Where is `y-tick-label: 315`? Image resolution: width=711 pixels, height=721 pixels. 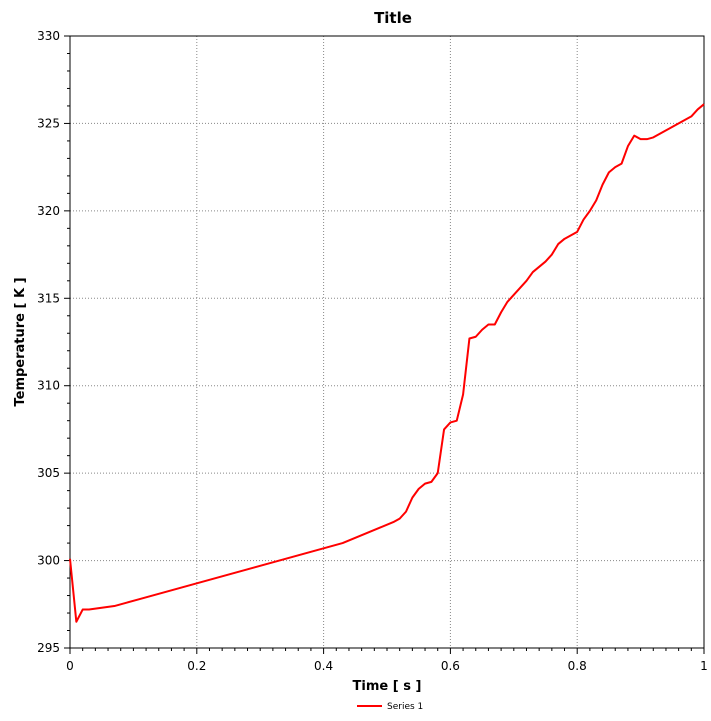
y-tick-label: 315 is located at coordinates (48, 298).